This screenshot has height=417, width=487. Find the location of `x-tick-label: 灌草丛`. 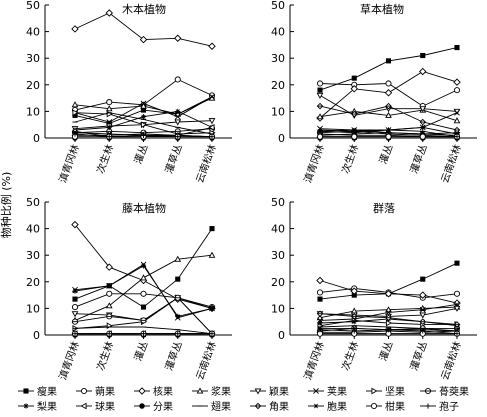

x-tick-label: 灌草丛 is located at coordinates (174, 356).